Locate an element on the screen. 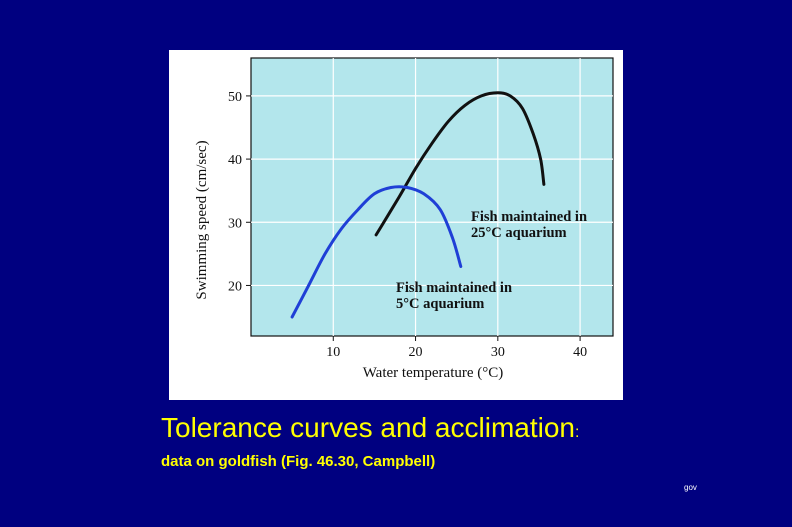 The height and width of the screenshot is (527, 792). series-label-s25-line-2: 25°C aquarium is located at coordinates (519, 233).